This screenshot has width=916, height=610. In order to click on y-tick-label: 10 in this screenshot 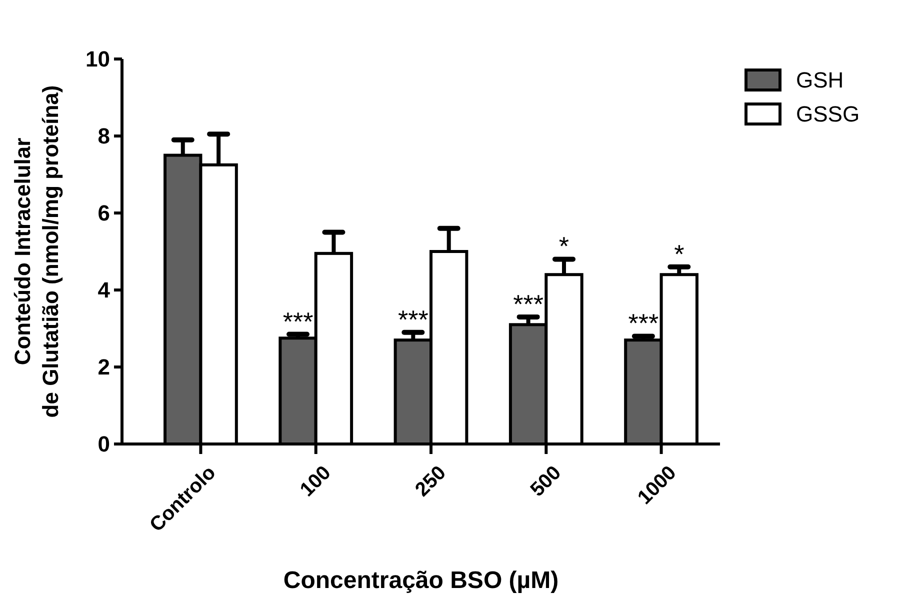, I will do `click(98, 59)`.